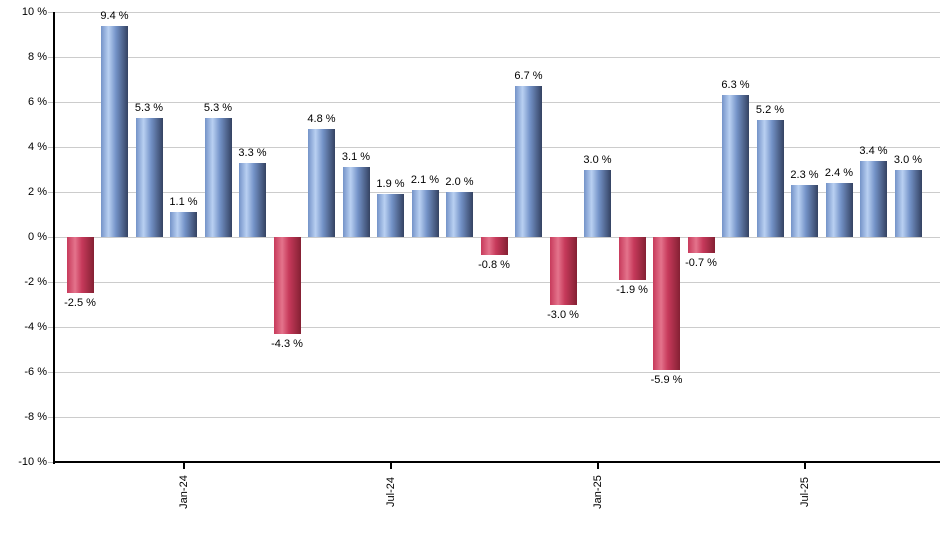 The width and height of the screenshot is (940, 550). I want to click on bar-value-label: -3.0 %, so click(563, 314).